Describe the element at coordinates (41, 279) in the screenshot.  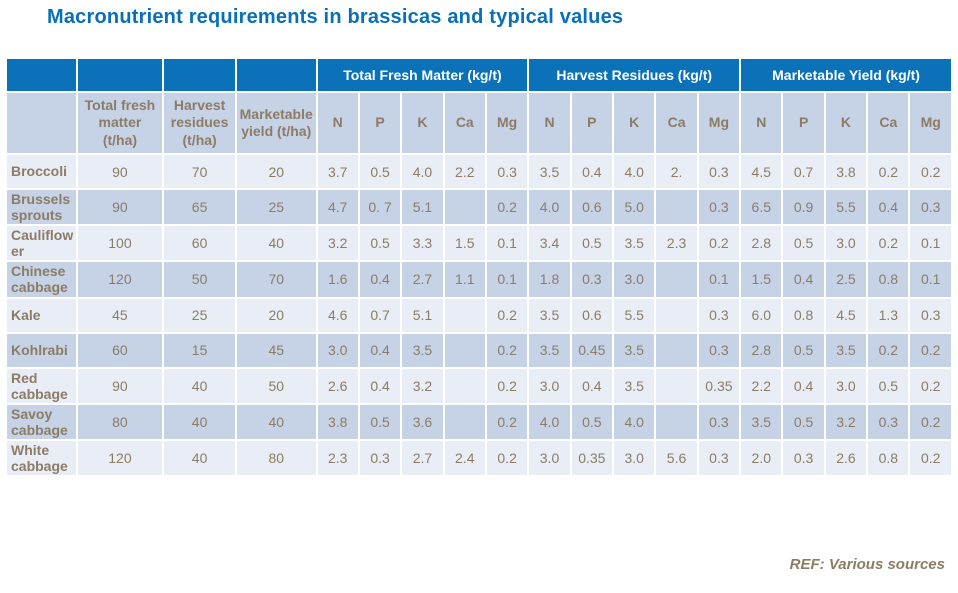
I see `row-label: Chinese cabbage` at that location.